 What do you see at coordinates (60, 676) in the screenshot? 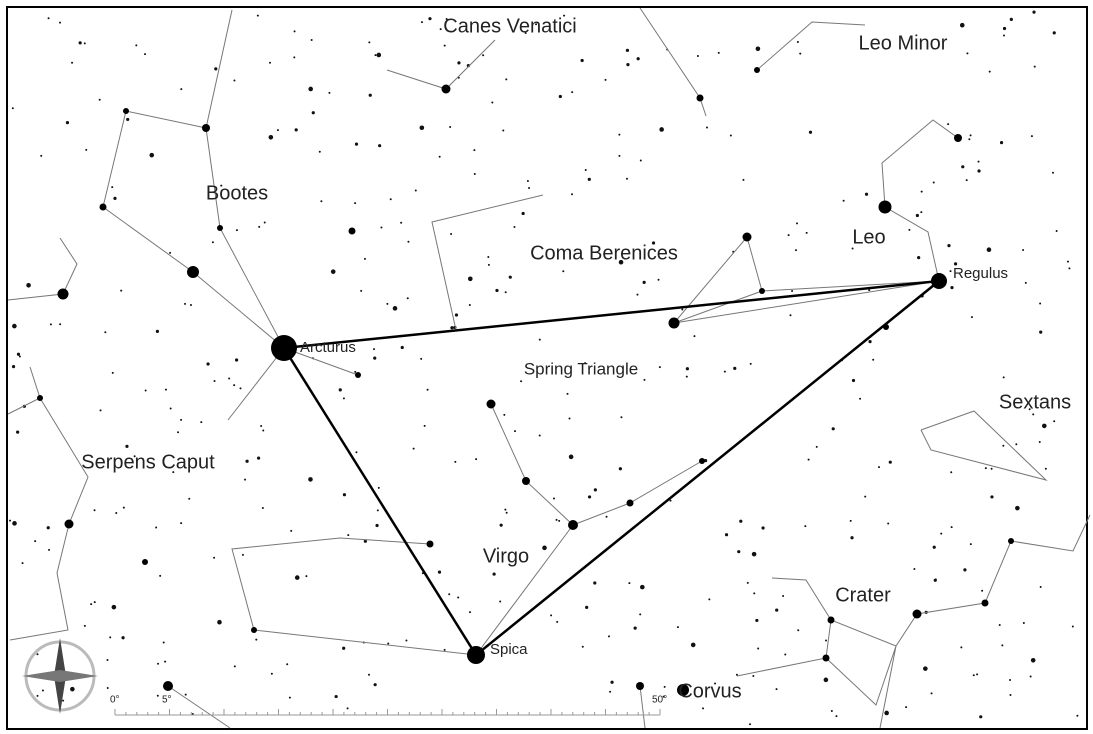
I see `compass` at bounding box center [60, 676].